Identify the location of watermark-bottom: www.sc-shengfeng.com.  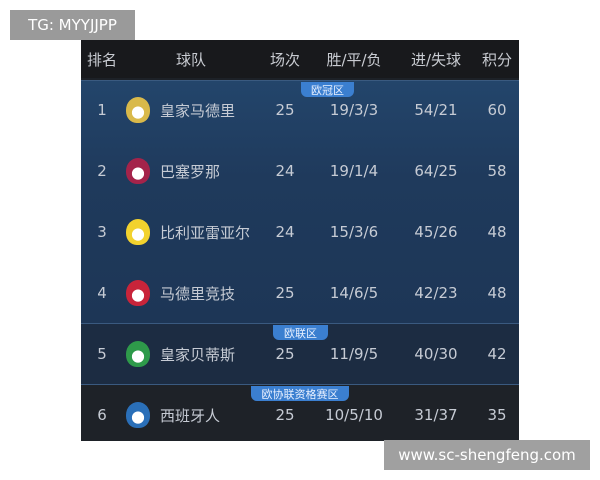
(487, 455).